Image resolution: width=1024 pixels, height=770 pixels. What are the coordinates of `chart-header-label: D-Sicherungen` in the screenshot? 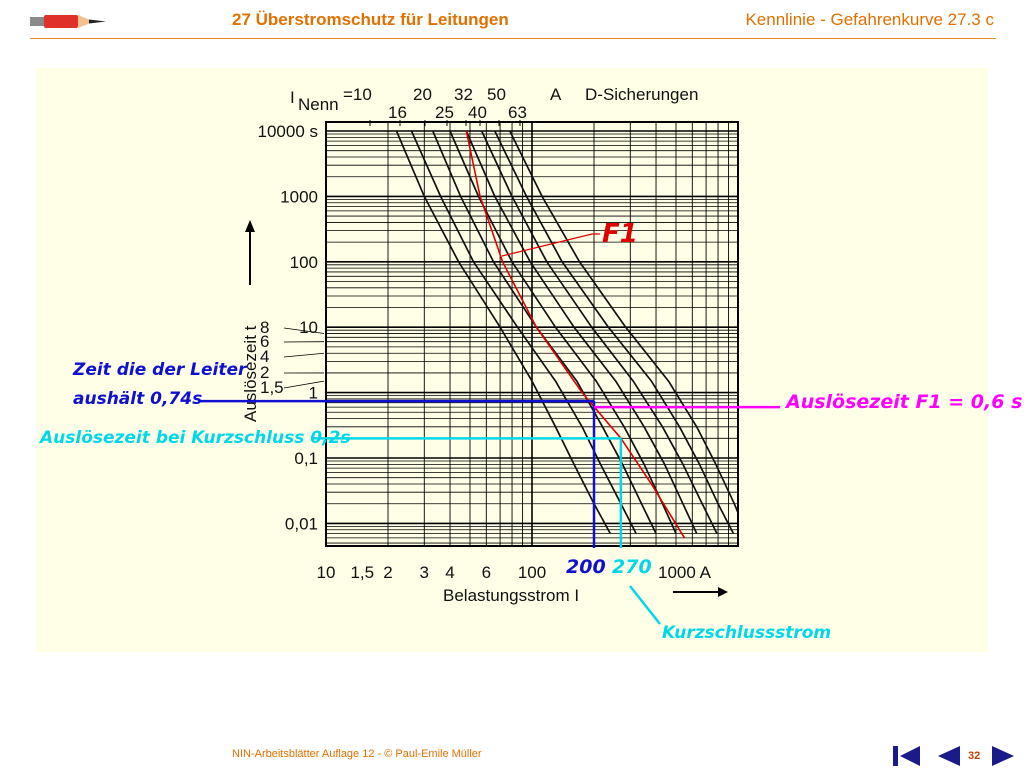 It's located at (641, 94).